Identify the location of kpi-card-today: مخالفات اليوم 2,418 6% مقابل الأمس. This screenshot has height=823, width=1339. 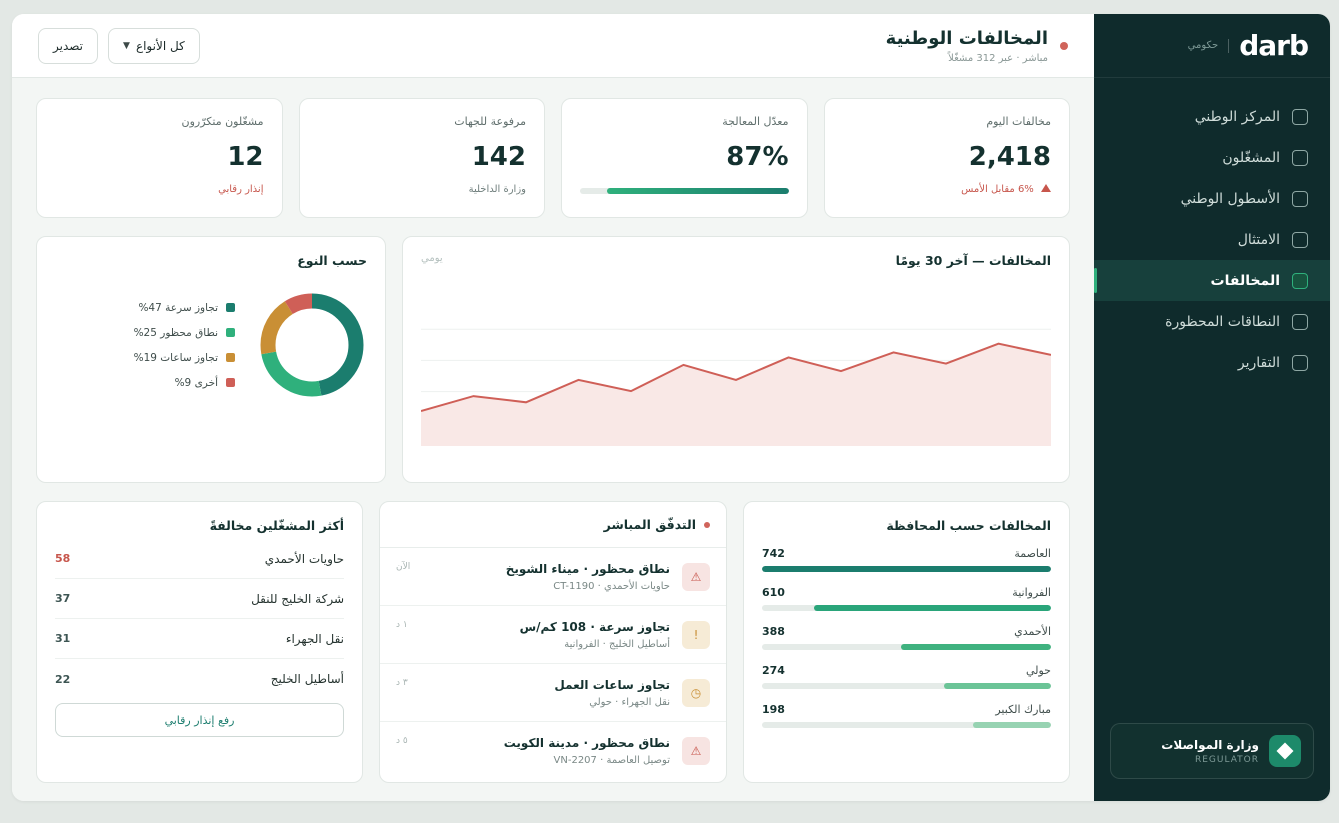
(946, 158).